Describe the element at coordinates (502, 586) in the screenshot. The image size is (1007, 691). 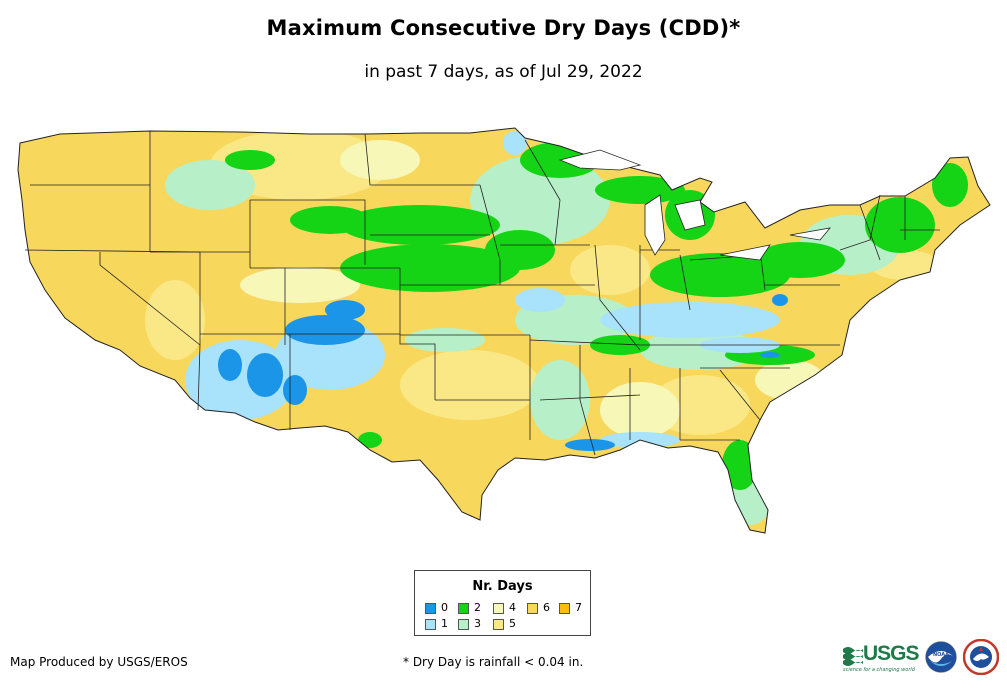
I see `legend-title: Nr. Days` at that location.